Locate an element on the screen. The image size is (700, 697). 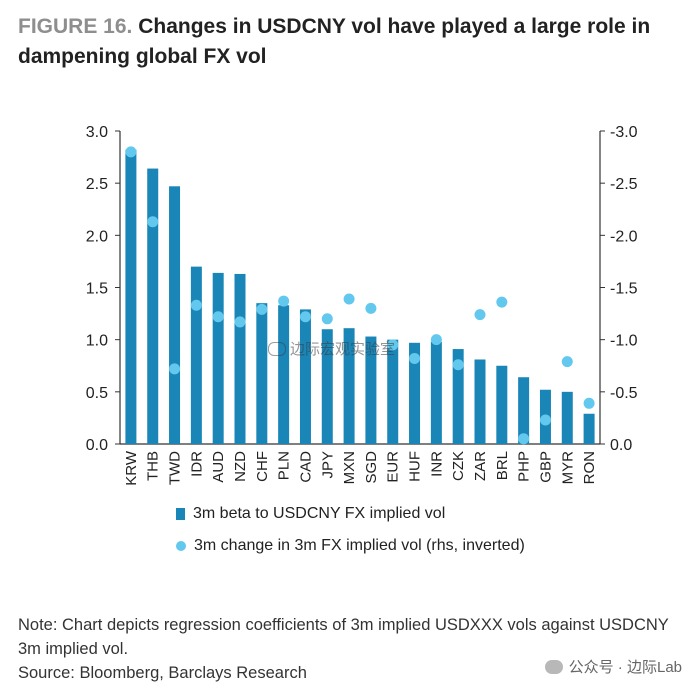
x-tick-label: MYR is located at coordinates (567, 468).